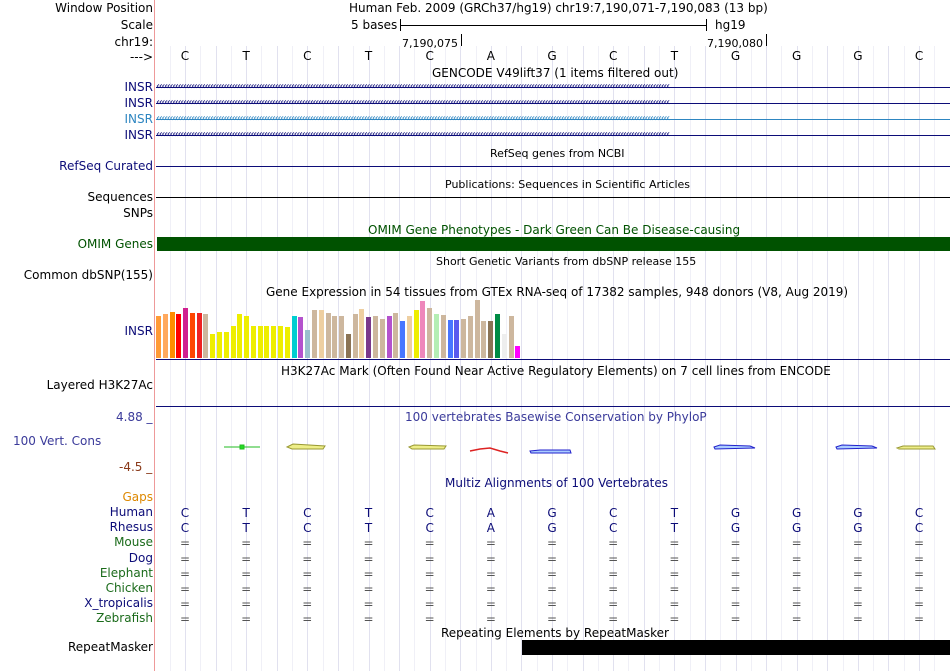 This screenshot has width=950, height=671. What do you see at coordinates (88, 275) in the screenshot?
I see `label-common-dbsnp: Common dbSNP(155)` at bounding box center [88, 275].